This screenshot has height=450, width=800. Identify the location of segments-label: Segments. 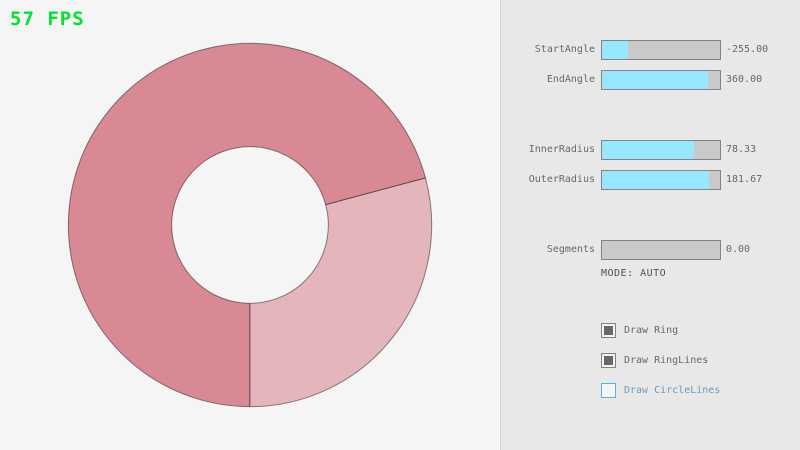
(570, 249).